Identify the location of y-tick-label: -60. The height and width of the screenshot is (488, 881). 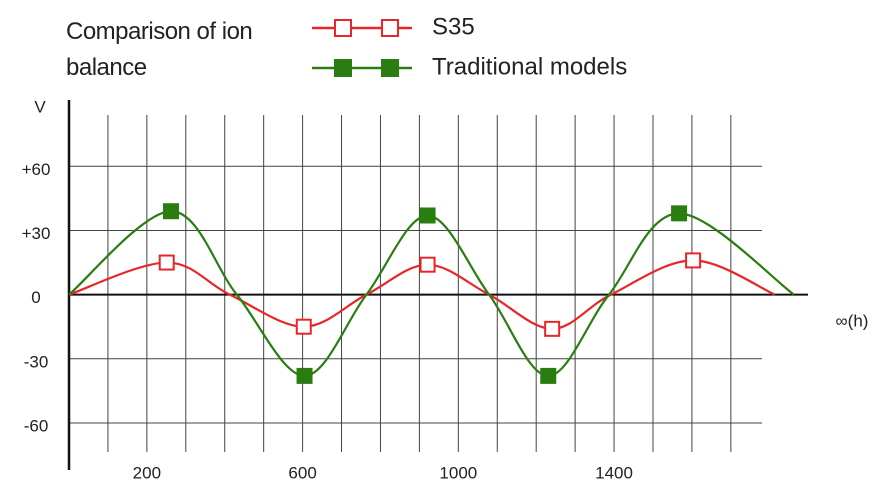
(36, 425).